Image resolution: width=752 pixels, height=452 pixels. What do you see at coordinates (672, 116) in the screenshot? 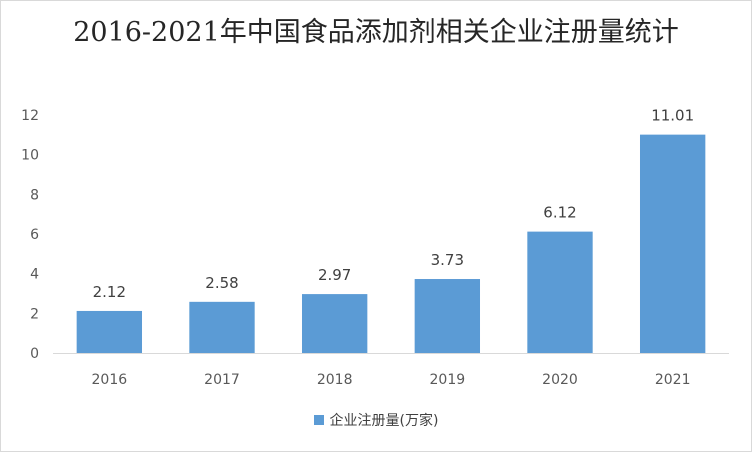
I see `data-label: 11.01` at bounding box center [672, 116].